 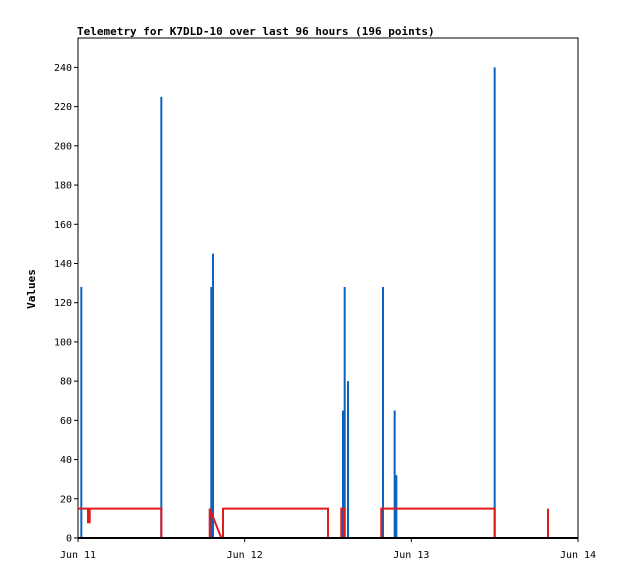 What do you see at coordinates (63, 107) in the screenshot?
I see `y-tick-label: 220` at bounding box center [63, 107].